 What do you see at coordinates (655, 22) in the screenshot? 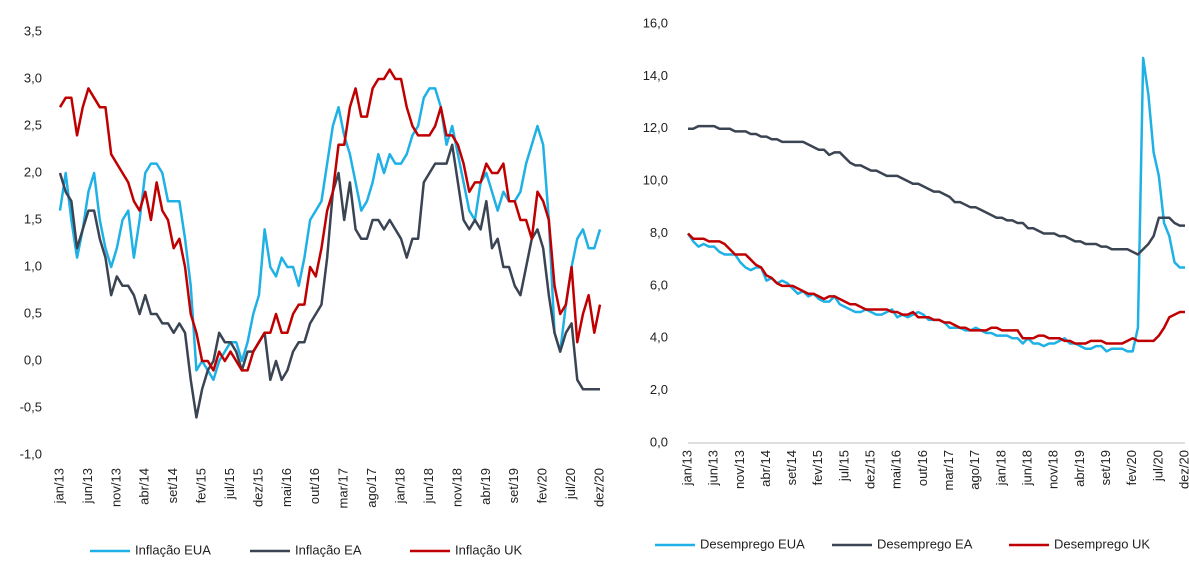
I see `y-tick-label: 16,0` at bounding box center [655, 22].